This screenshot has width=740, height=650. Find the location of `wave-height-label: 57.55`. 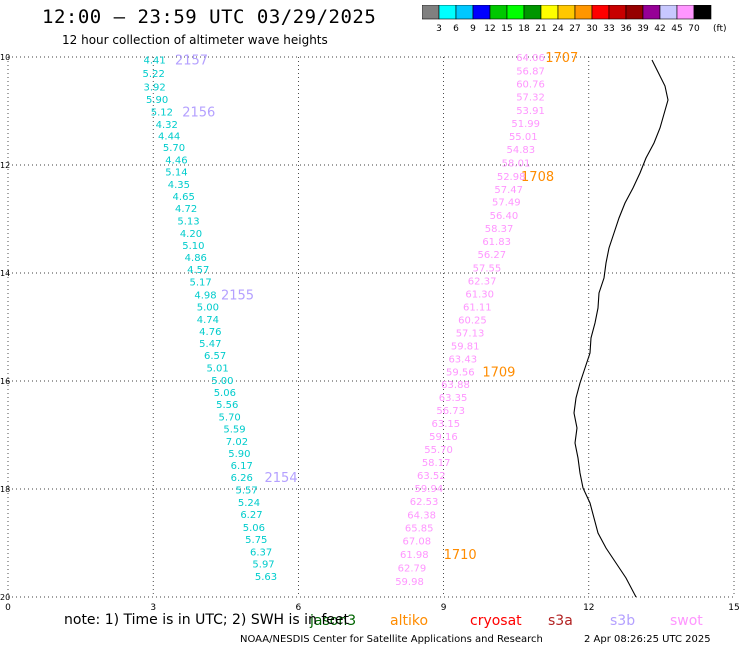

wave-height-label: 57.55 is located at coordinates (487, 269).